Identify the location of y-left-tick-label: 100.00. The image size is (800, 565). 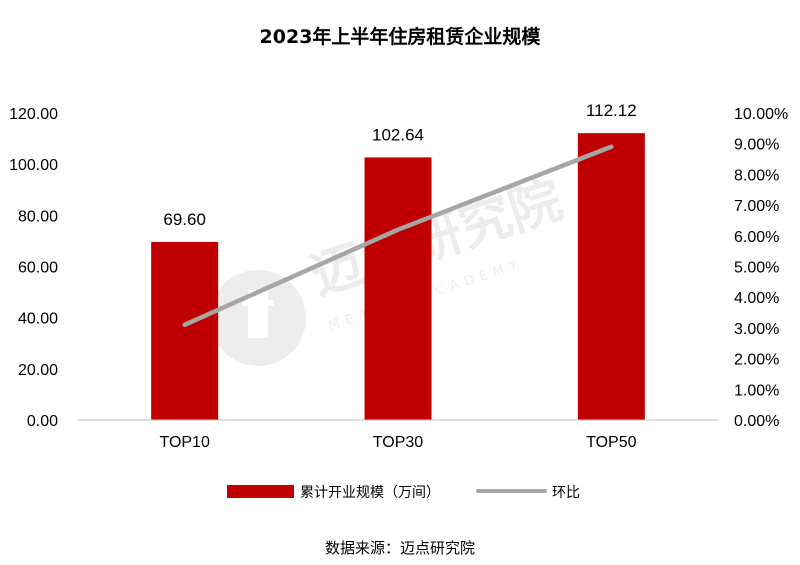
(33, 165).